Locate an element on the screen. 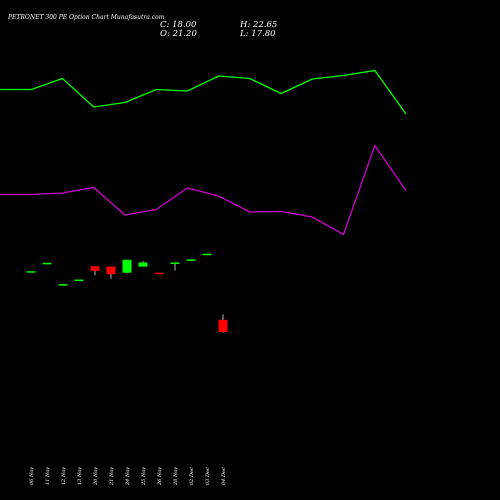  magenta-series-line is located at coordinates (203, 190).